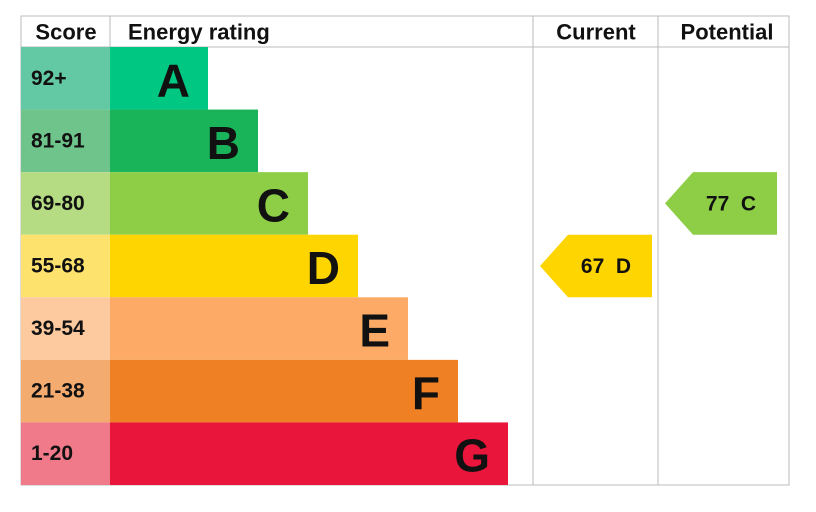  I want to click on header-current: Current, so click(596, 32).